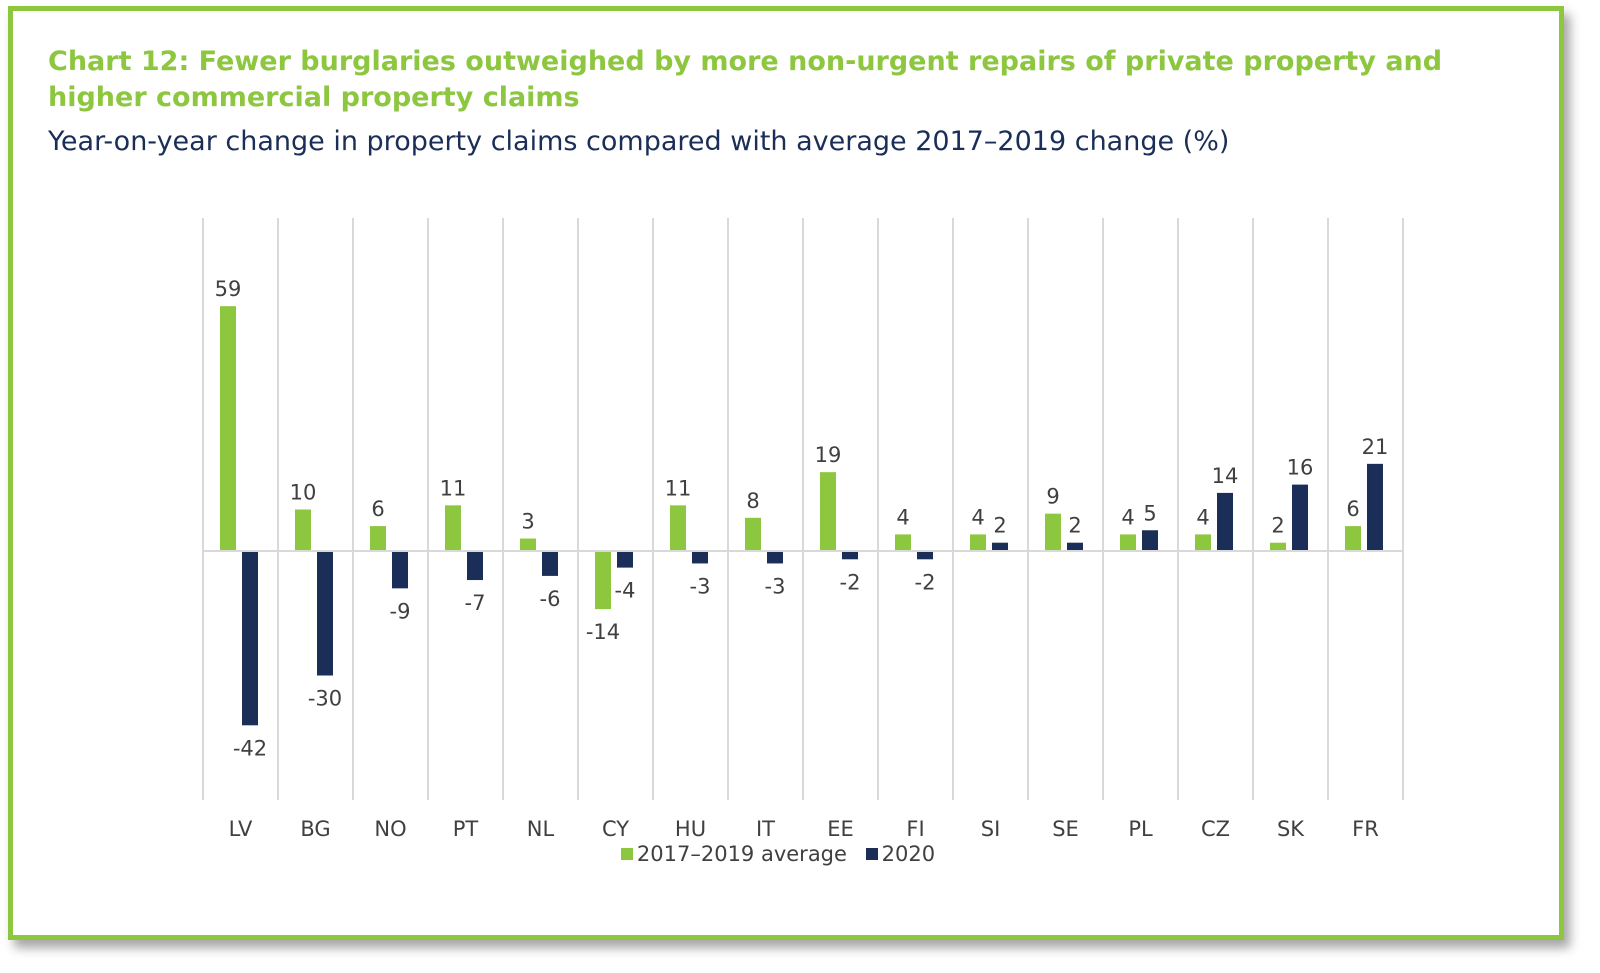 The width and height of the screenshot is (1600, 973). I want to click on data-label-avg-NO: 6, so click(377, 509).